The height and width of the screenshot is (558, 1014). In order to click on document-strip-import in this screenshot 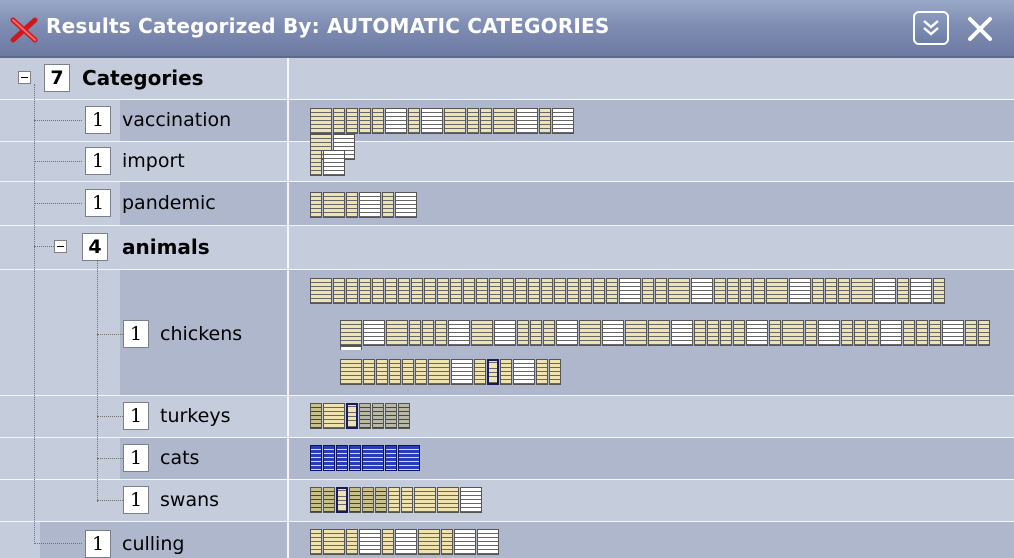, I will do `click(350, 163)`.